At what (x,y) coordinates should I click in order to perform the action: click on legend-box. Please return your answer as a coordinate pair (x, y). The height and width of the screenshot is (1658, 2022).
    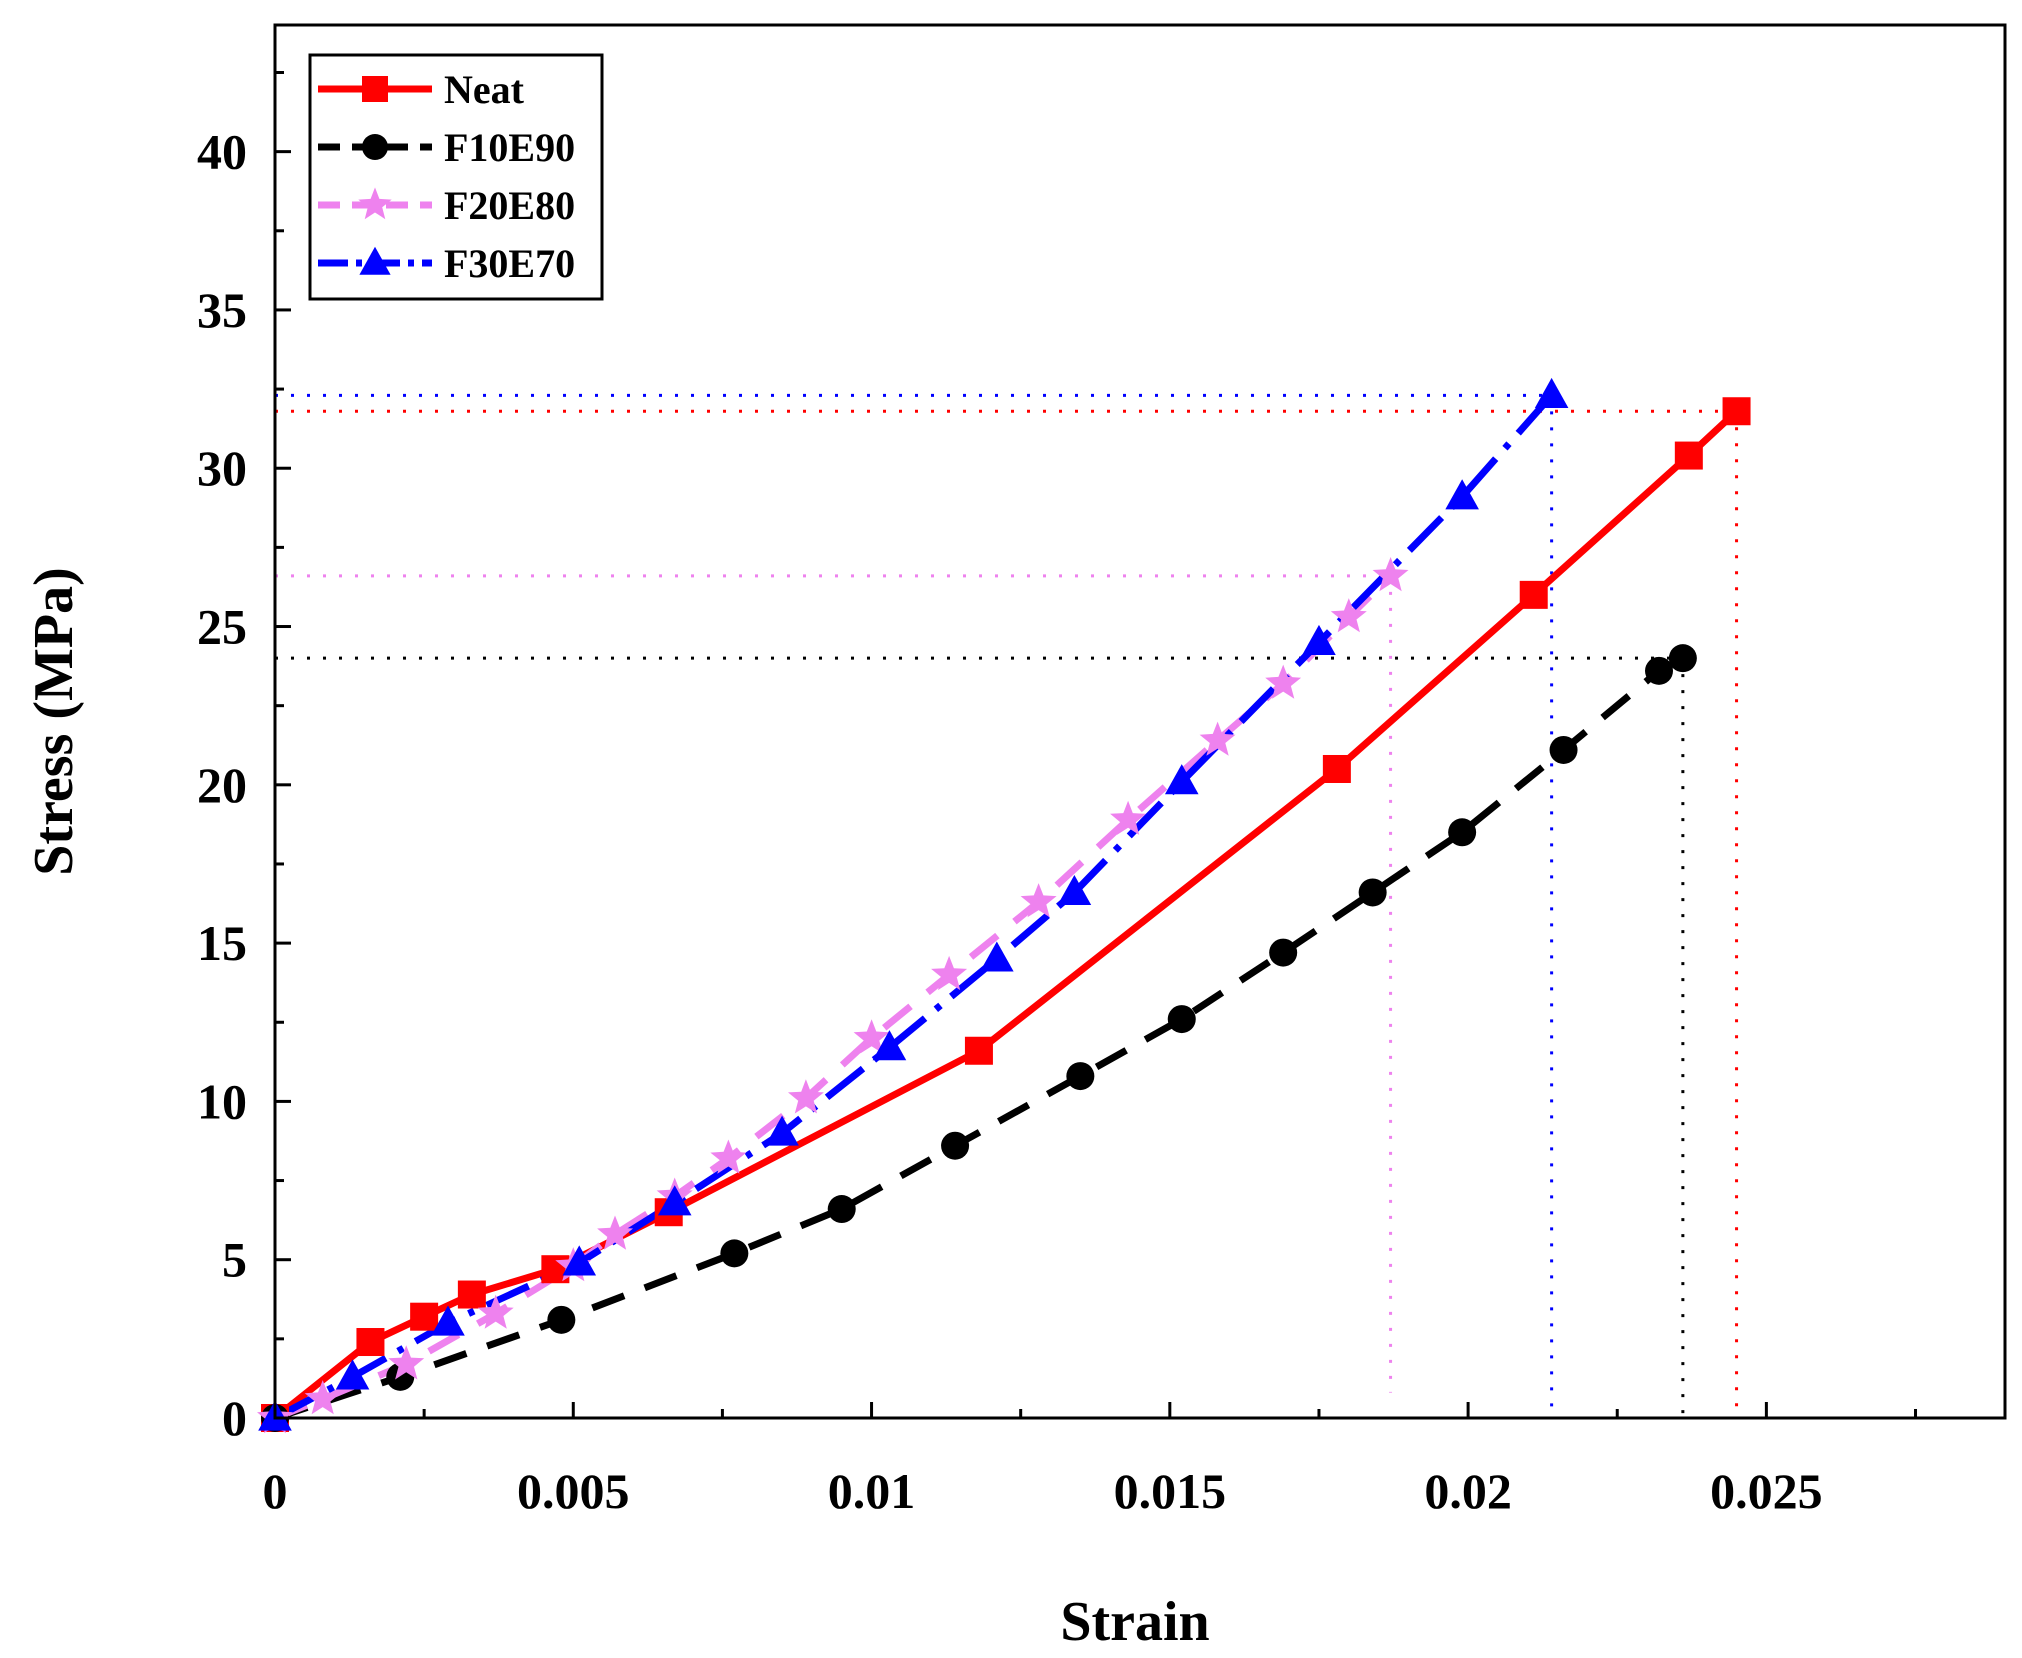
    Looking at the image, I should click on (456, 177).